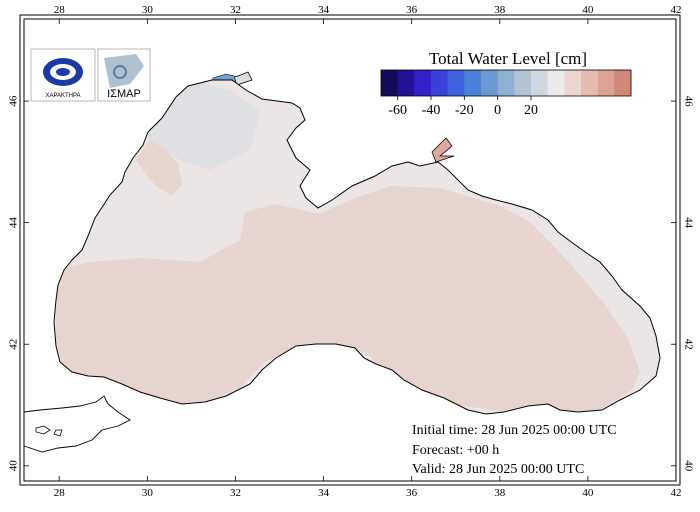 The height and width of the screenshot is (512, 700). What do you see at coordinates (324, 493) in the screenshot?
I see `x-tick-label-bottom: 34` at bounding box center [324, 493].